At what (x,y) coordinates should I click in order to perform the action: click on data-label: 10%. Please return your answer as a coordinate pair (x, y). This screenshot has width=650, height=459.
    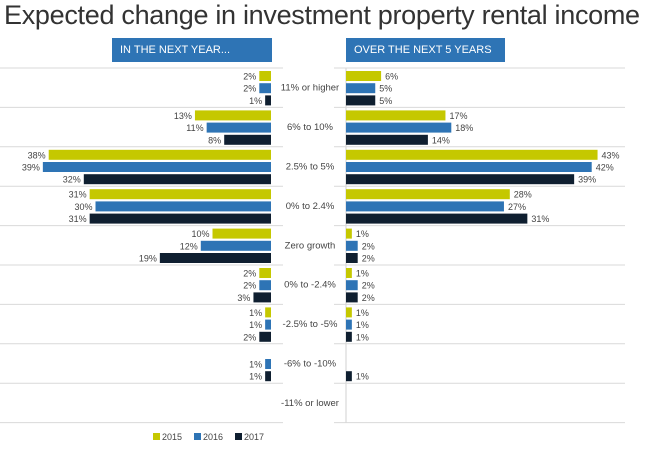
    Looking at the image, I should click on (200, 234).